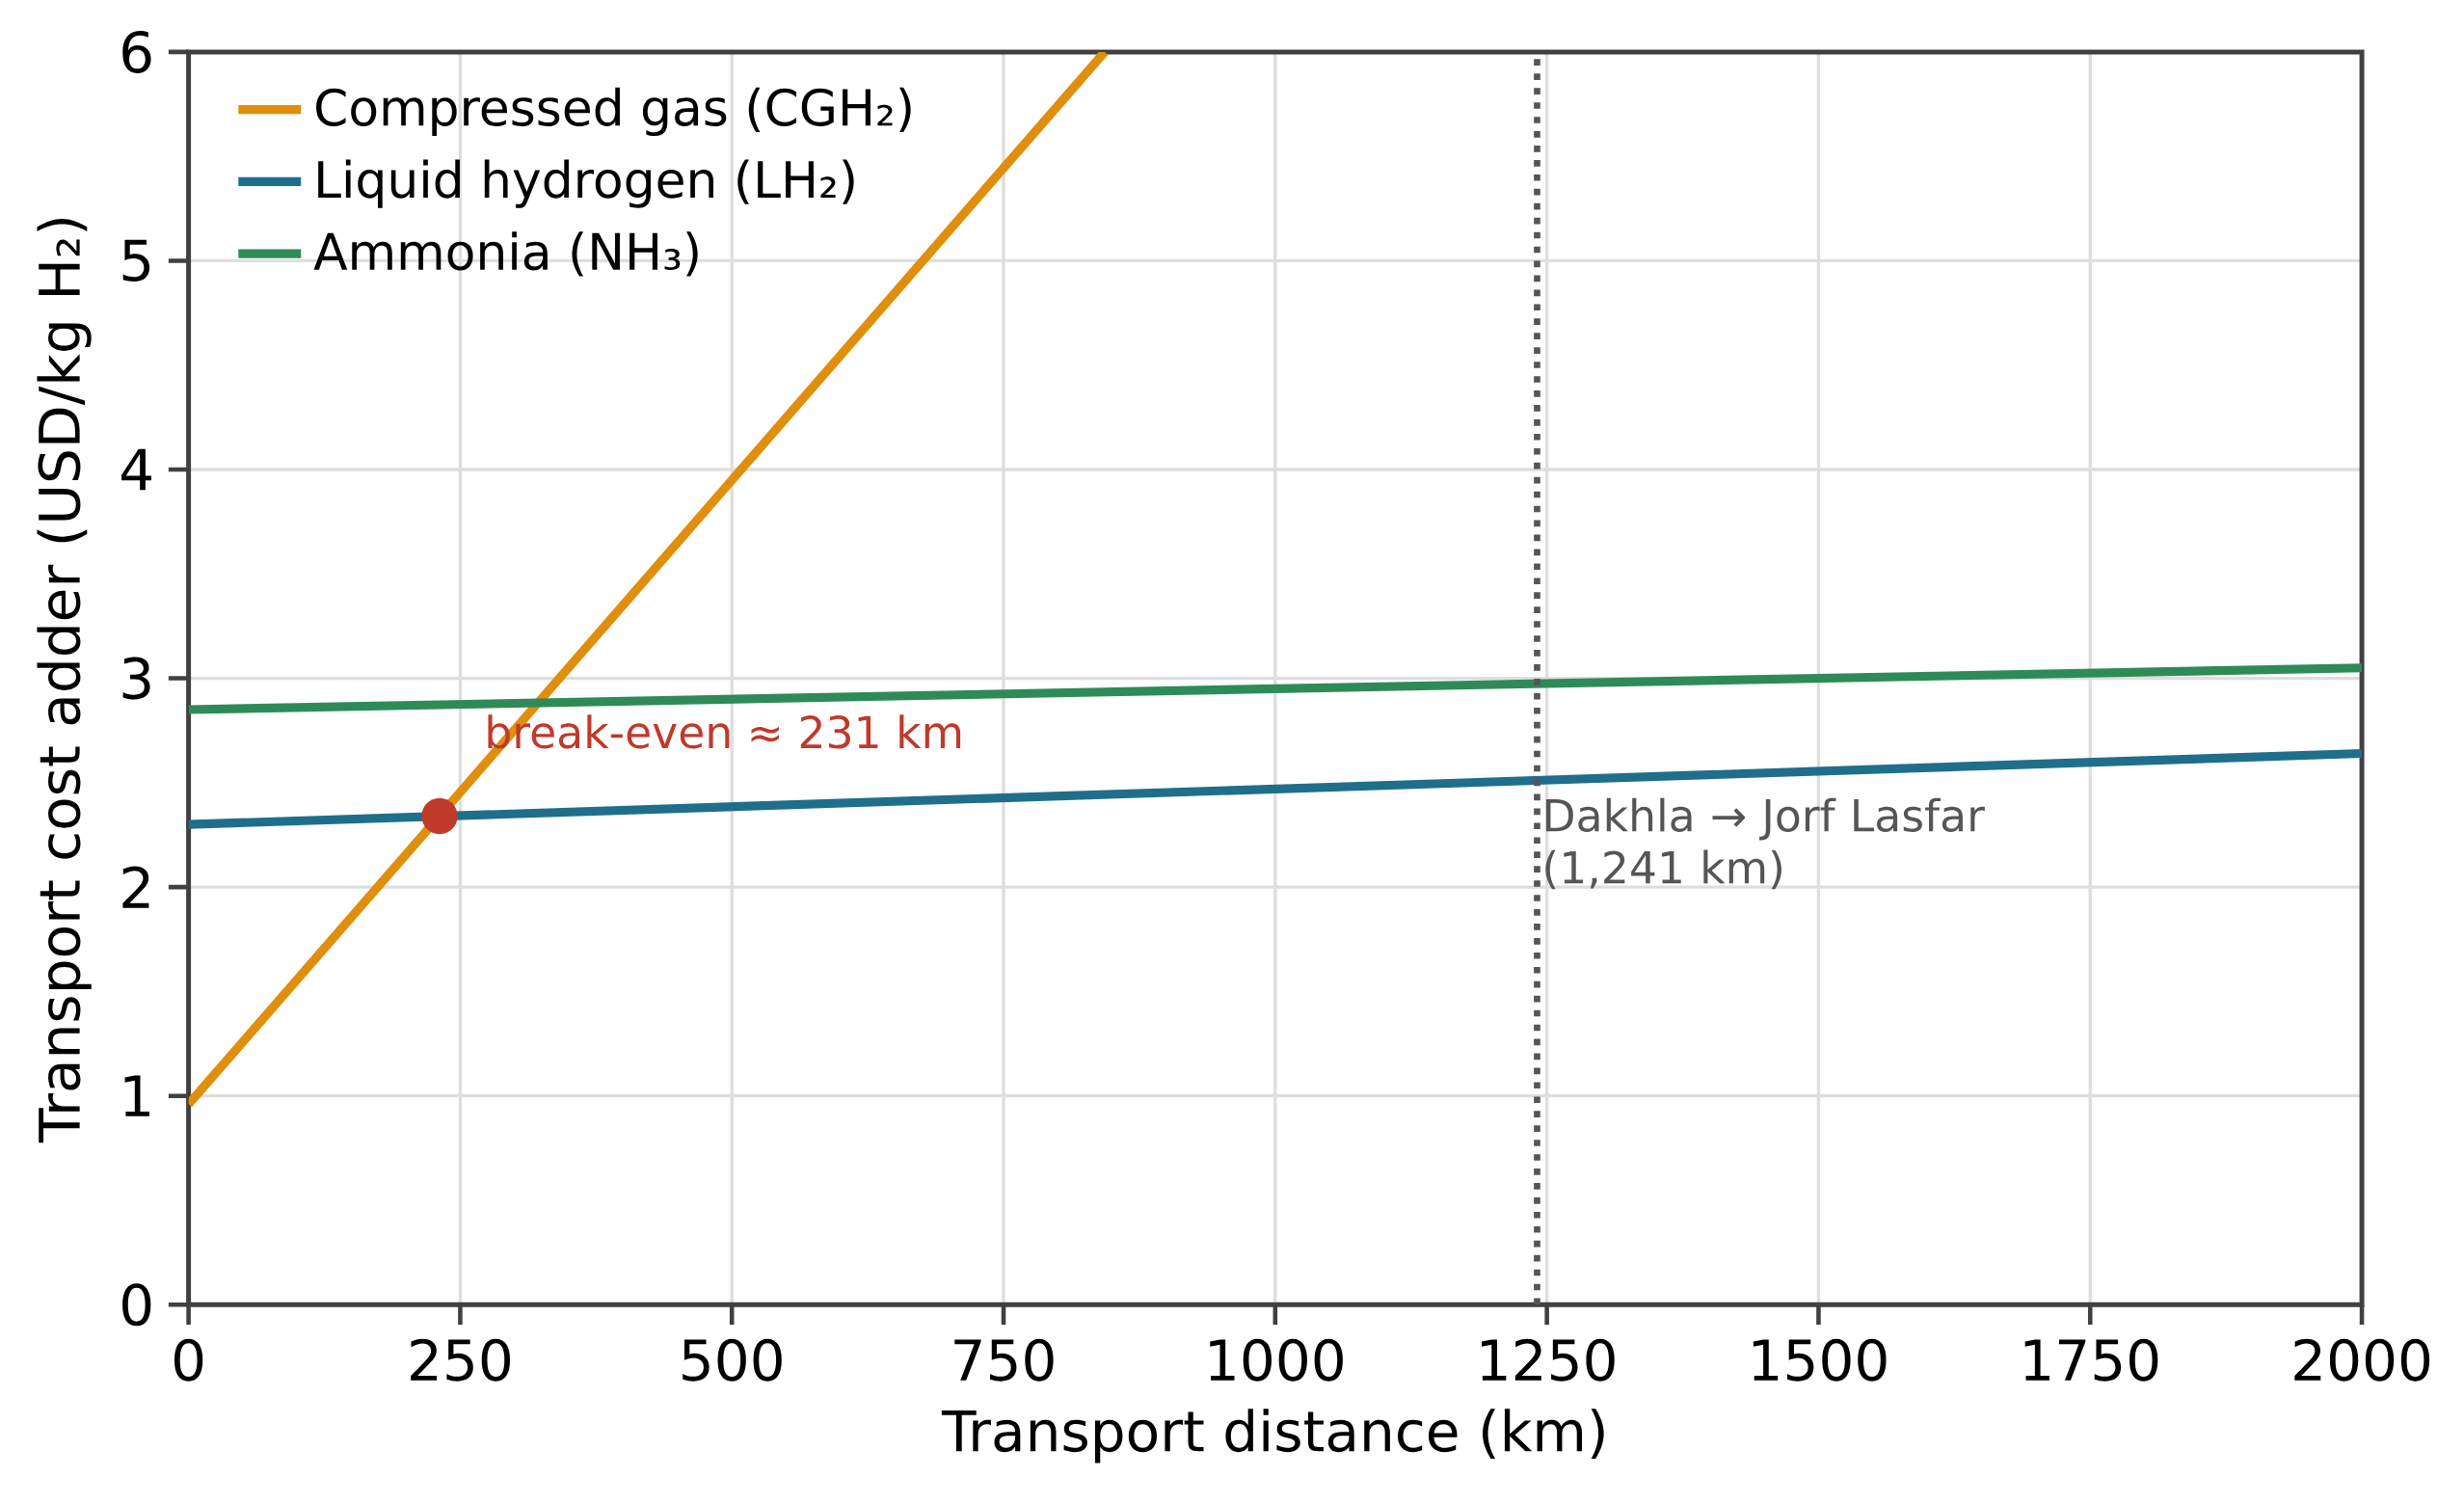 The width and height of the screenshot is (2464, 1504). What do you see at coordinates (1272, 1436) in the screenshot?
I see `x-axis-title: Transport distance (km)` at bounding box center [1272, 1436].